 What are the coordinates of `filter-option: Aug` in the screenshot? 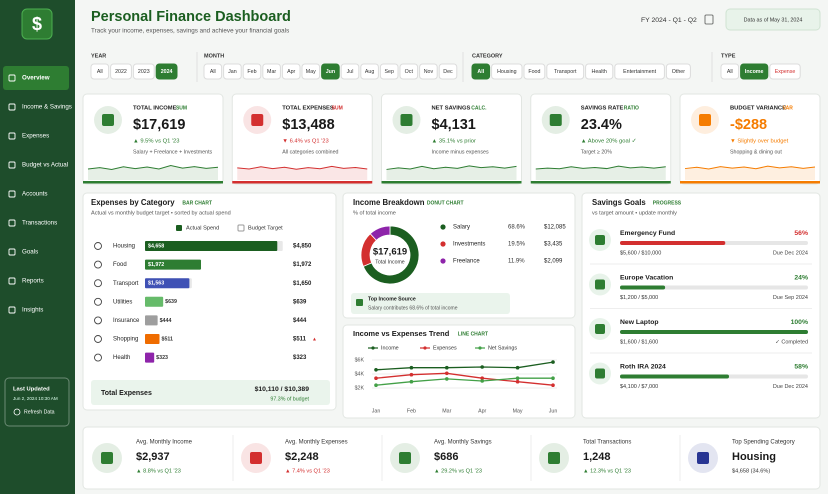 It's located at (369, 72).